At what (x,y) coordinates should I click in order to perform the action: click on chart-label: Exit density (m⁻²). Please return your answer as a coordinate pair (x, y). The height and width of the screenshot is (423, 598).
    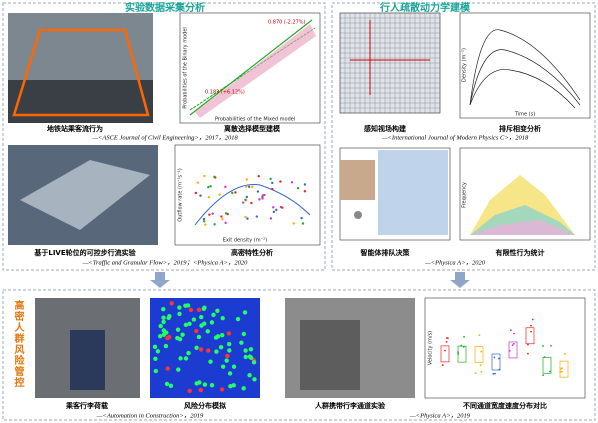
    Looking at the image, I should click on (245, 241).